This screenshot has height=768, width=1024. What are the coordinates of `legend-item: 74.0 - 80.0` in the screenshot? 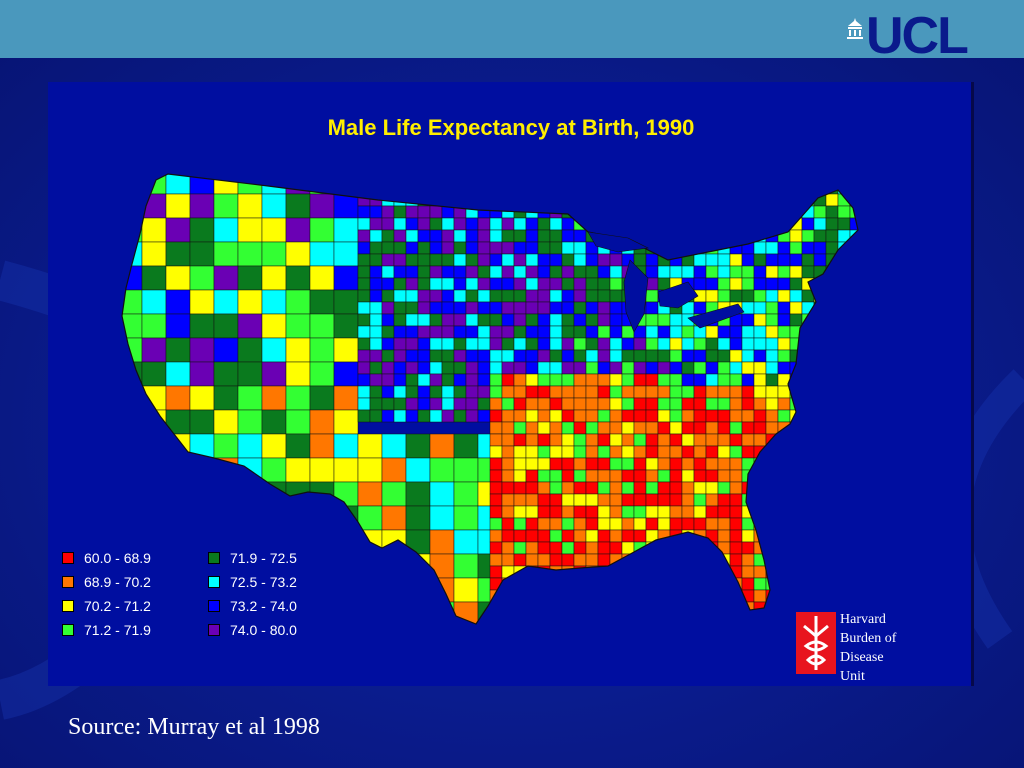 It's located at (252, 630).